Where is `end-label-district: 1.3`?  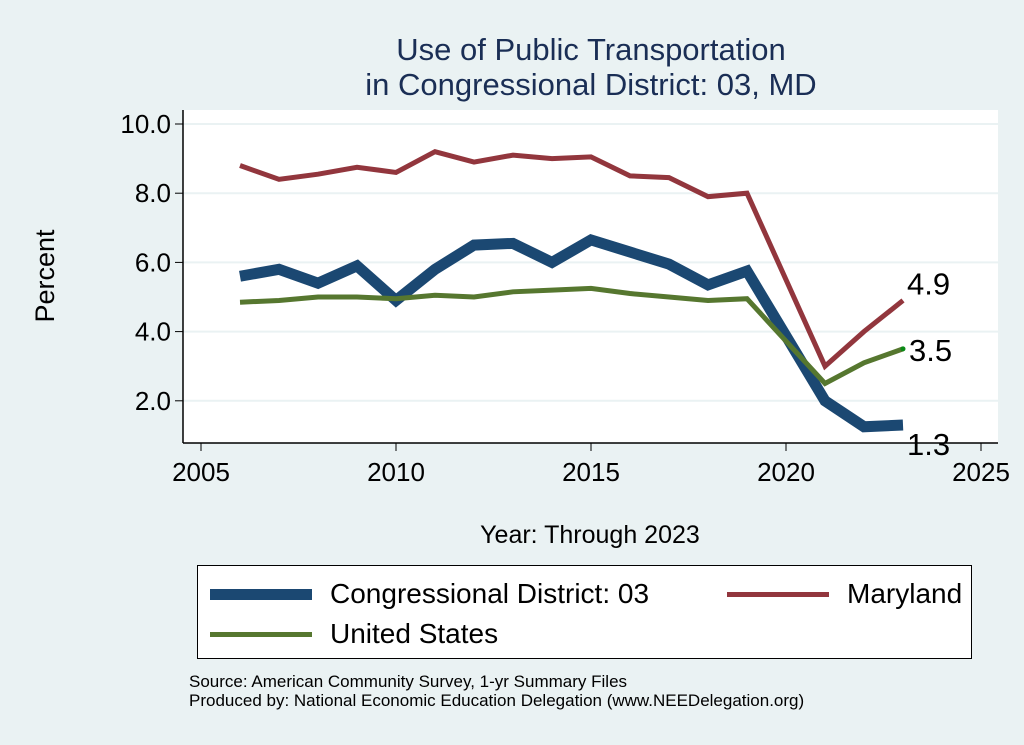 end-label-district: 1.3 is located at coordinates (928, 444).